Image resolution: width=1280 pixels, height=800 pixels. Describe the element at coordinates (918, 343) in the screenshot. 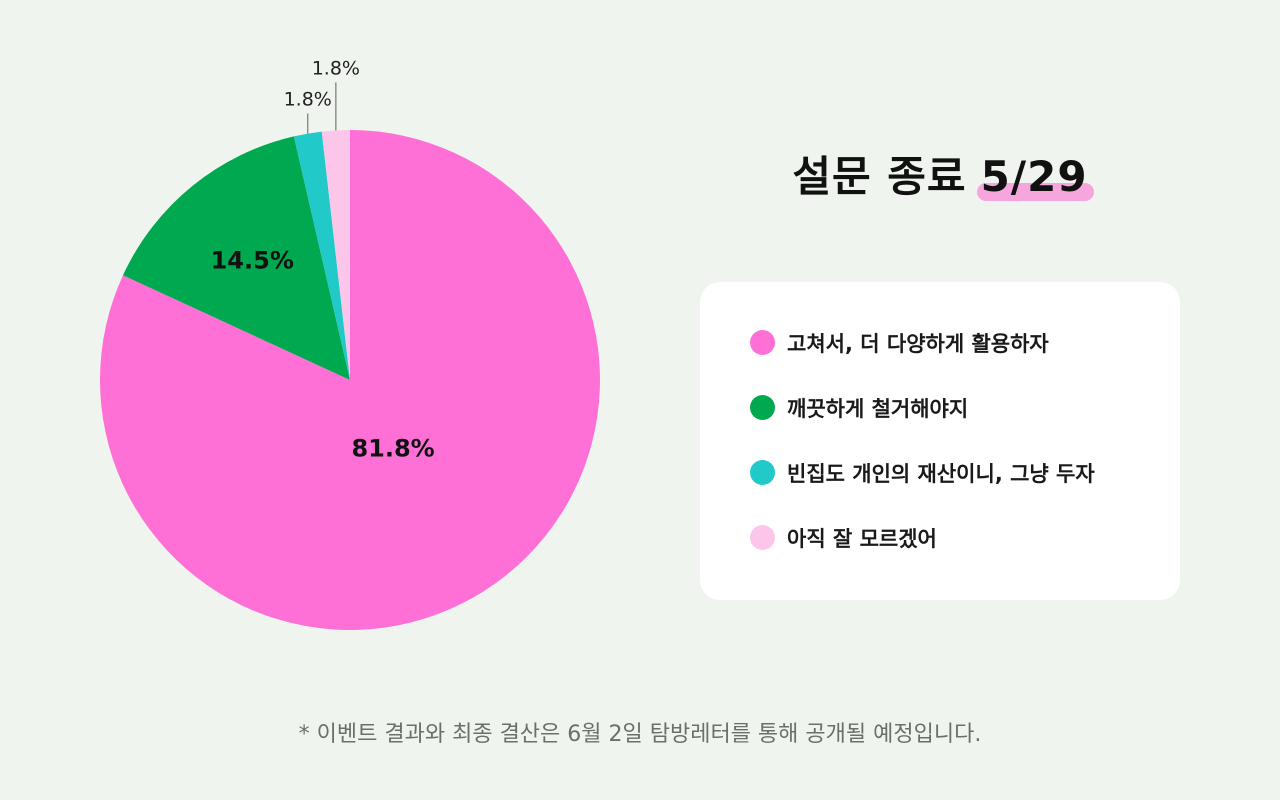

I see `legend-label: 고쳐서, 더 다양하게 활용하자` at that location.